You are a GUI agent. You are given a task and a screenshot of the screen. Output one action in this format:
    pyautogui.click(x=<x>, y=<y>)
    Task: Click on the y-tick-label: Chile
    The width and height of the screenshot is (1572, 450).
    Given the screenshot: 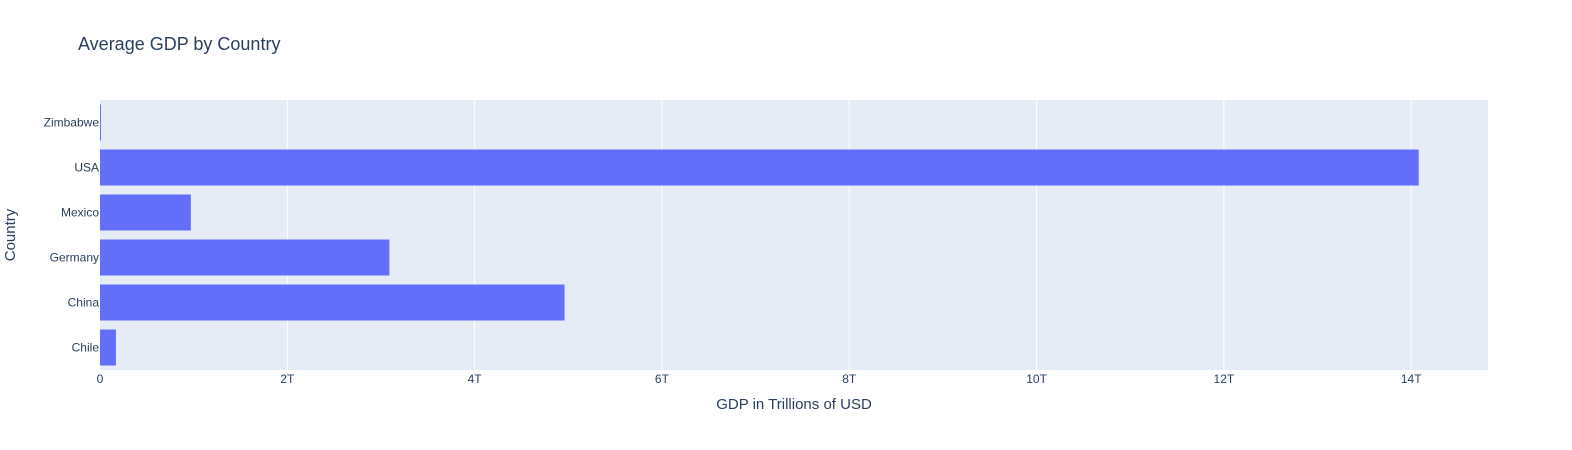 What is the action you would take?
    pyautogui.click(x=86, y=348)
    